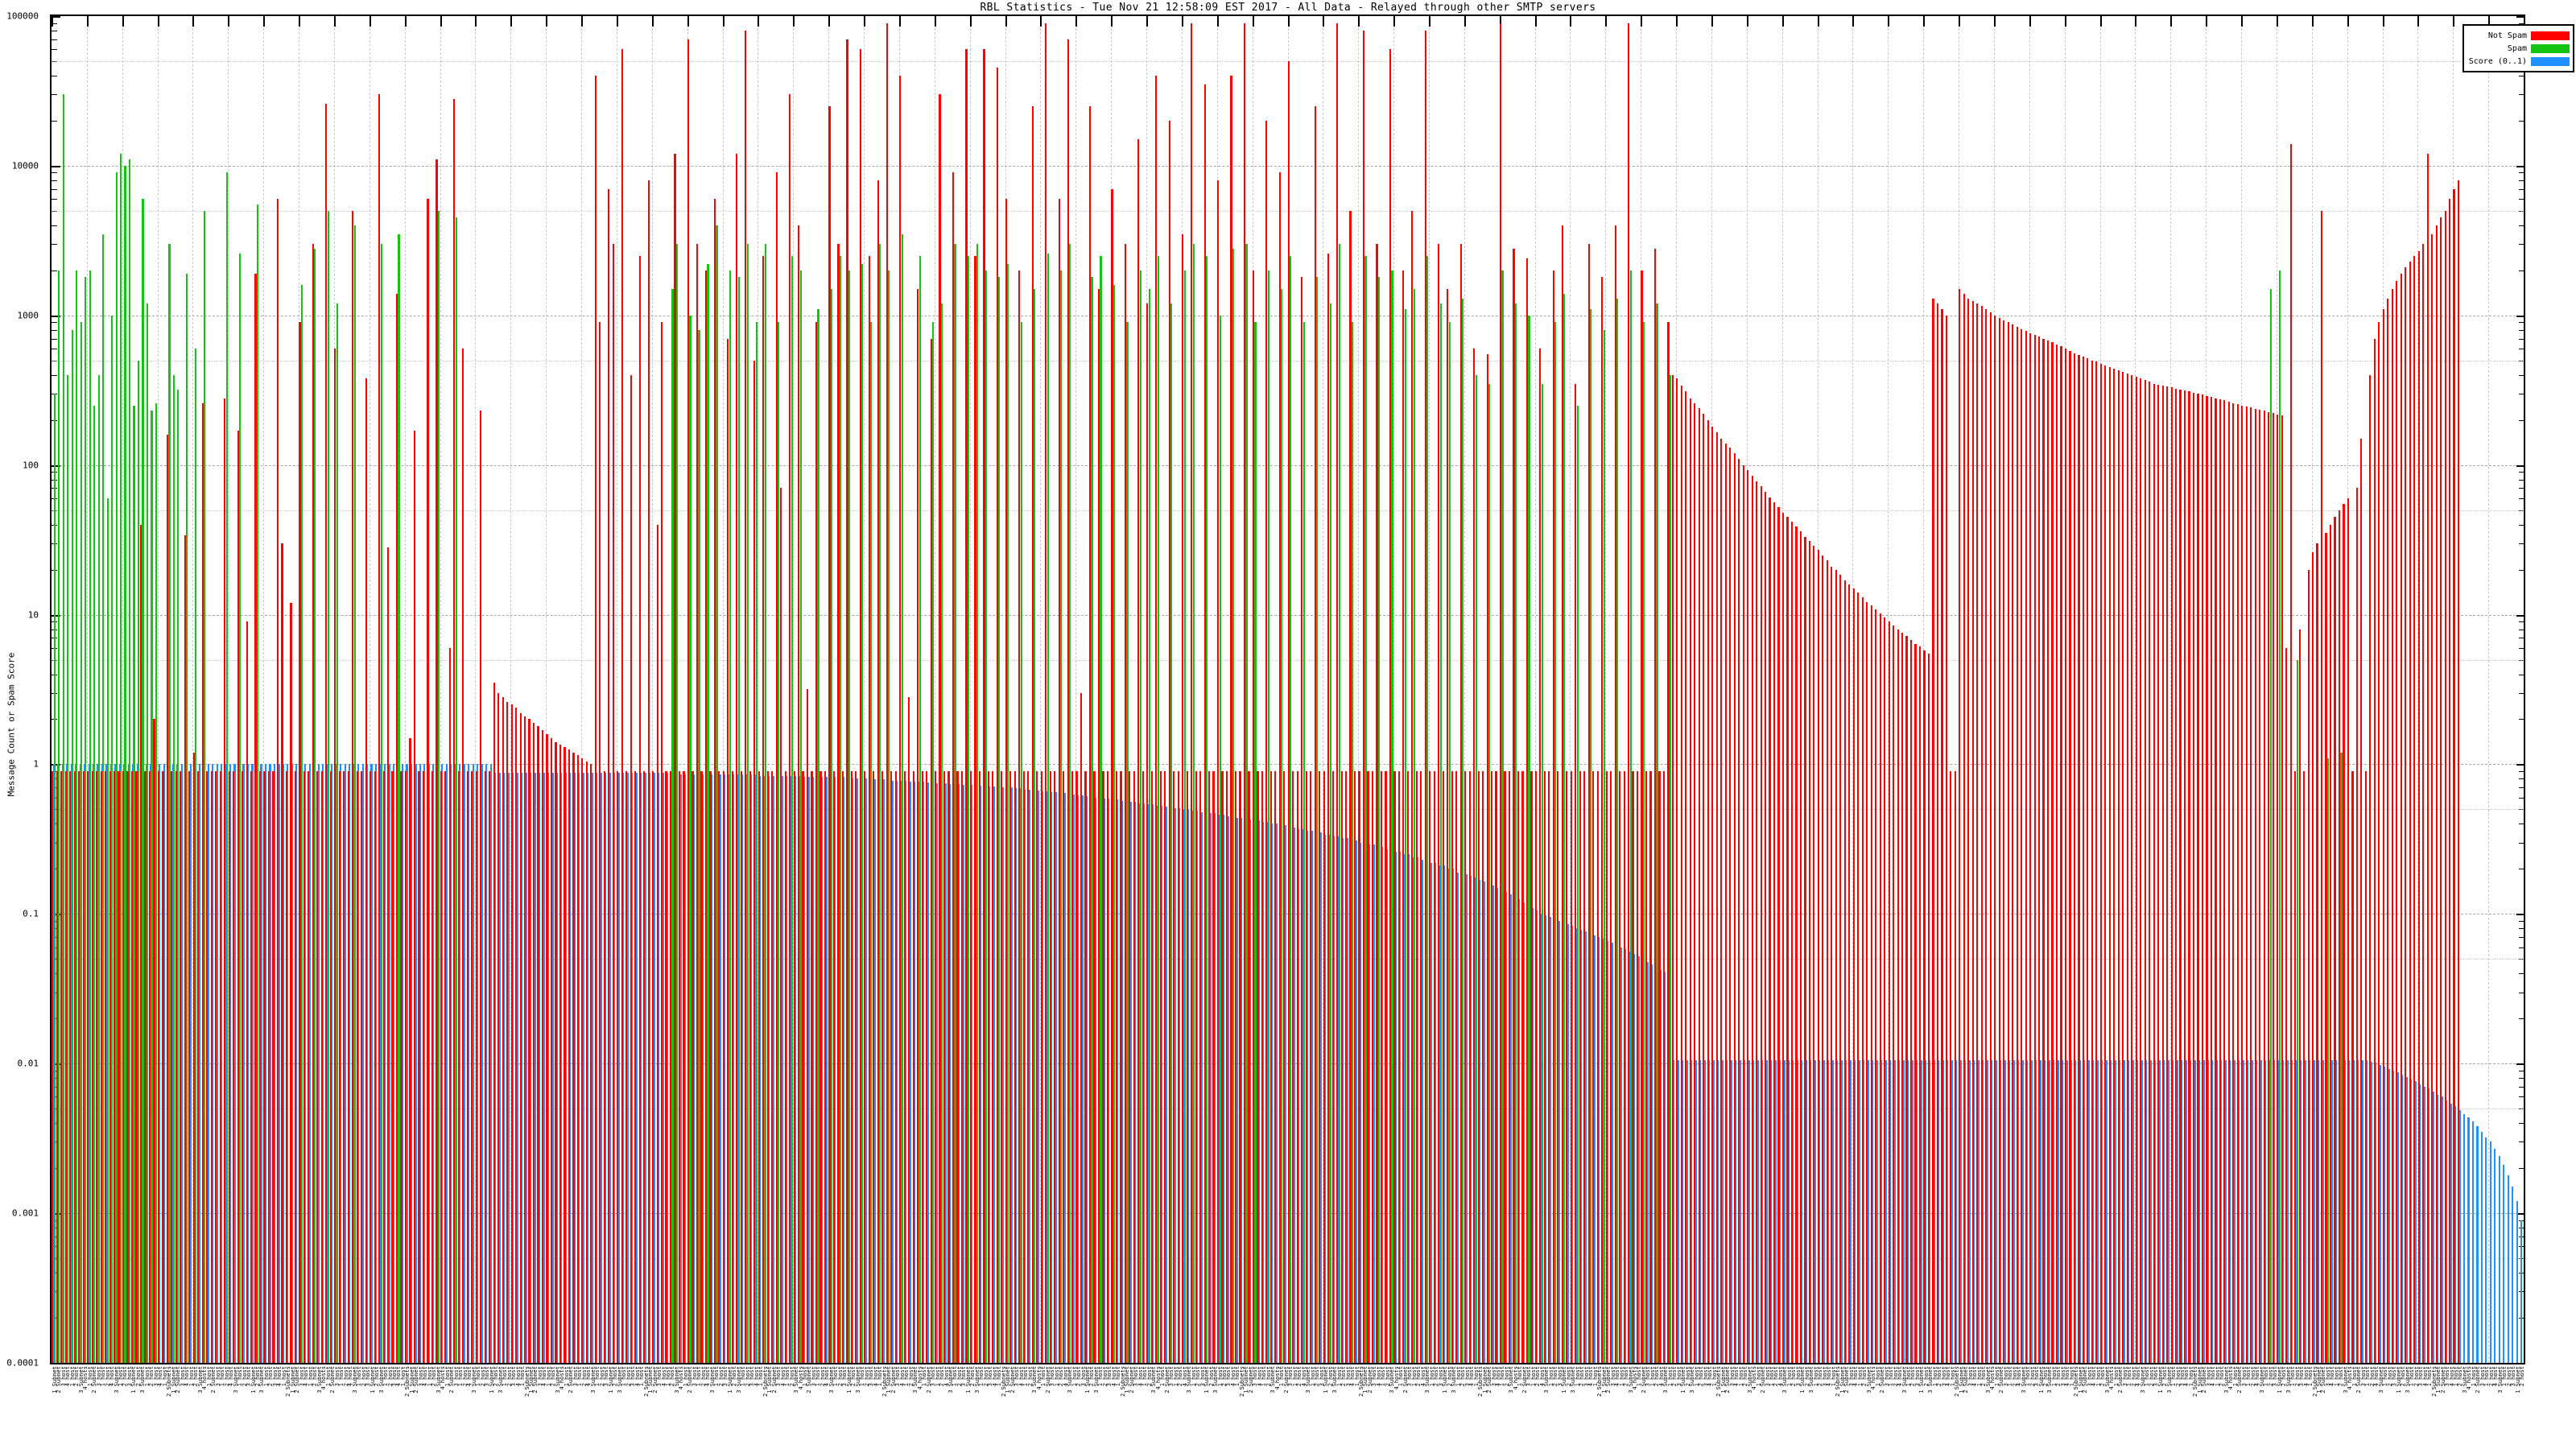  Describe the element at coordinates (2519, 61) in the screenshot. I see `legend-item-score: Score (0..1)` at that location.